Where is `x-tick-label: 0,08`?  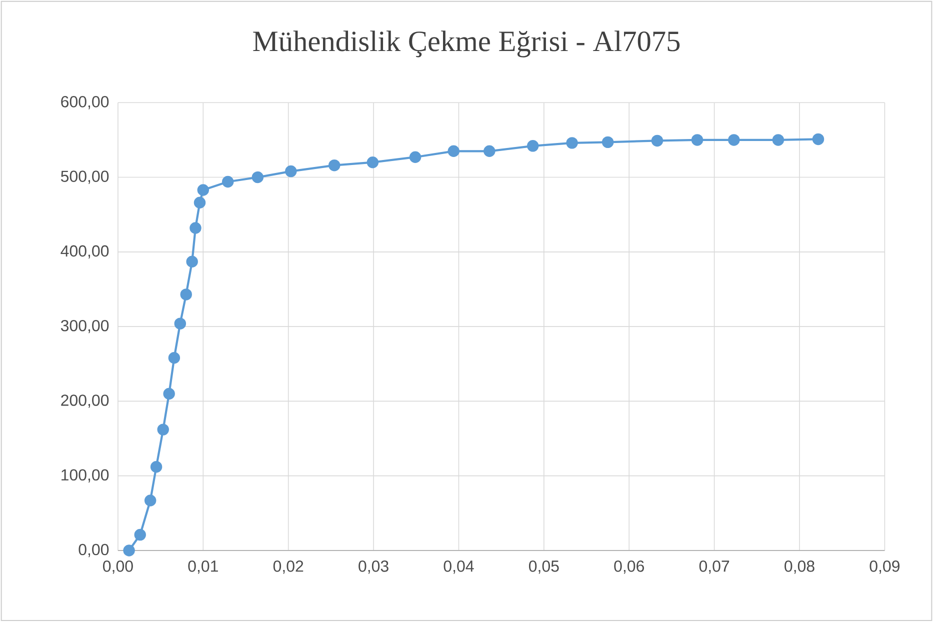 x-tick-label: 0,08 is located at coordinates (799, 567).